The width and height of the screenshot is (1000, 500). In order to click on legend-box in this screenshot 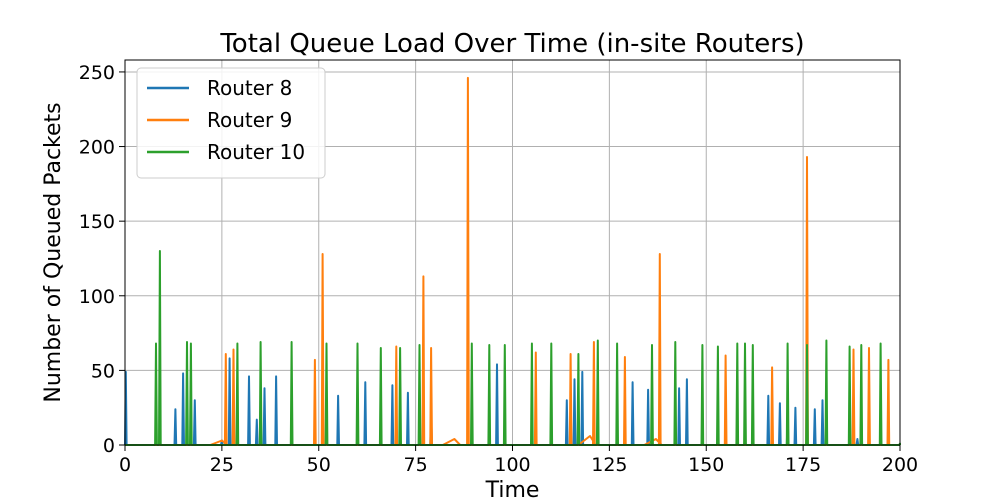, I will do `click(231, 123)`.